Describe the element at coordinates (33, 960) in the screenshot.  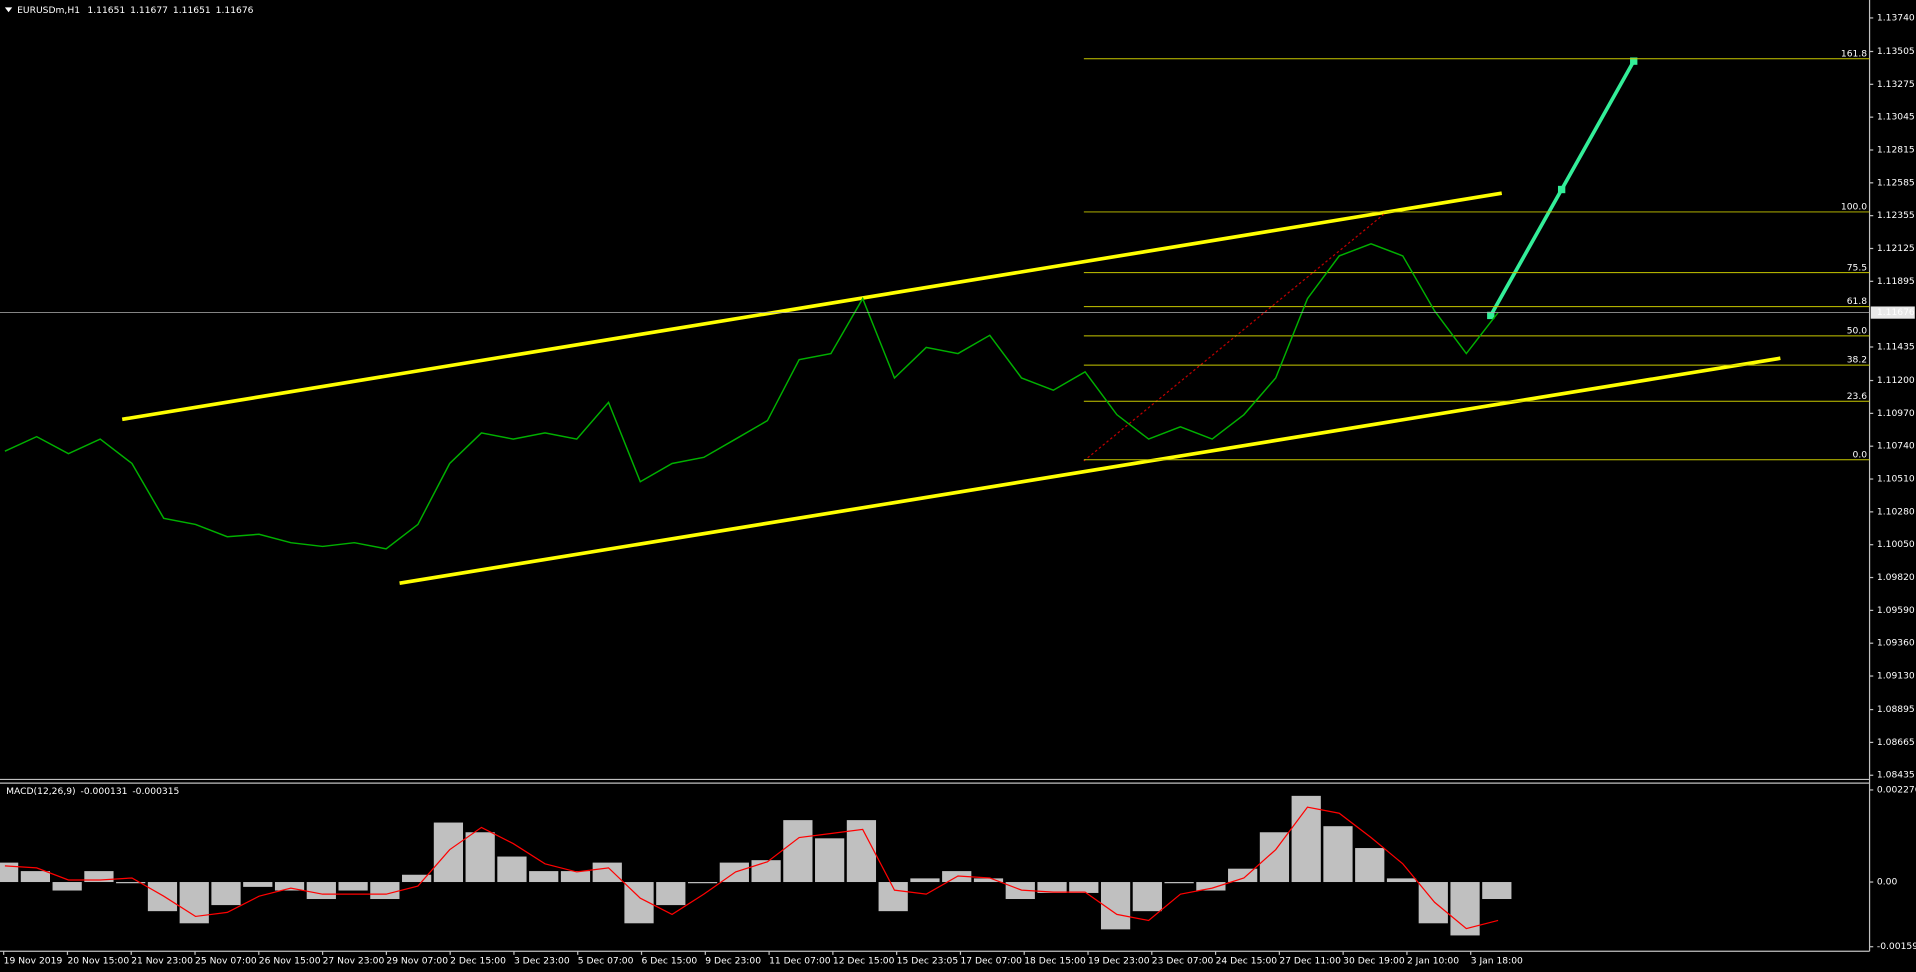
I see `x-tick-label: 19 Nov 2019` at that location.